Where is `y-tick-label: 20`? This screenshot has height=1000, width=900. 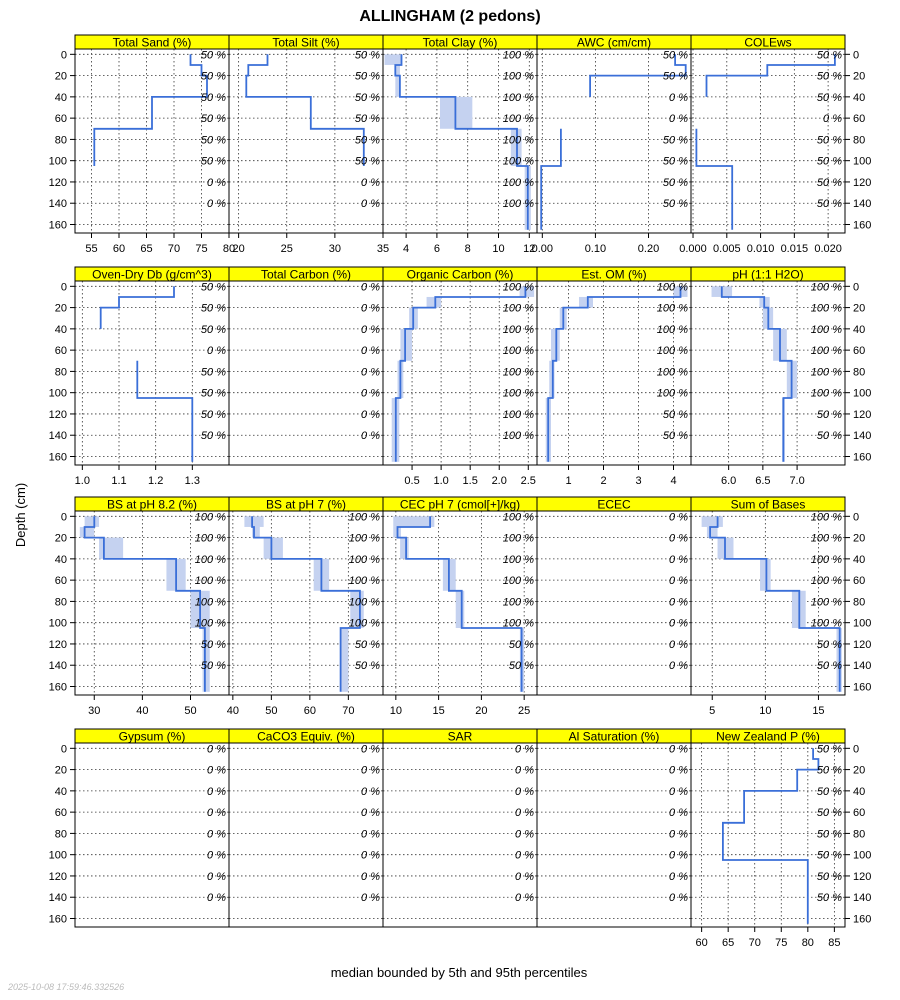 y-tick-label: 20 is located at coordinates (61, 77).